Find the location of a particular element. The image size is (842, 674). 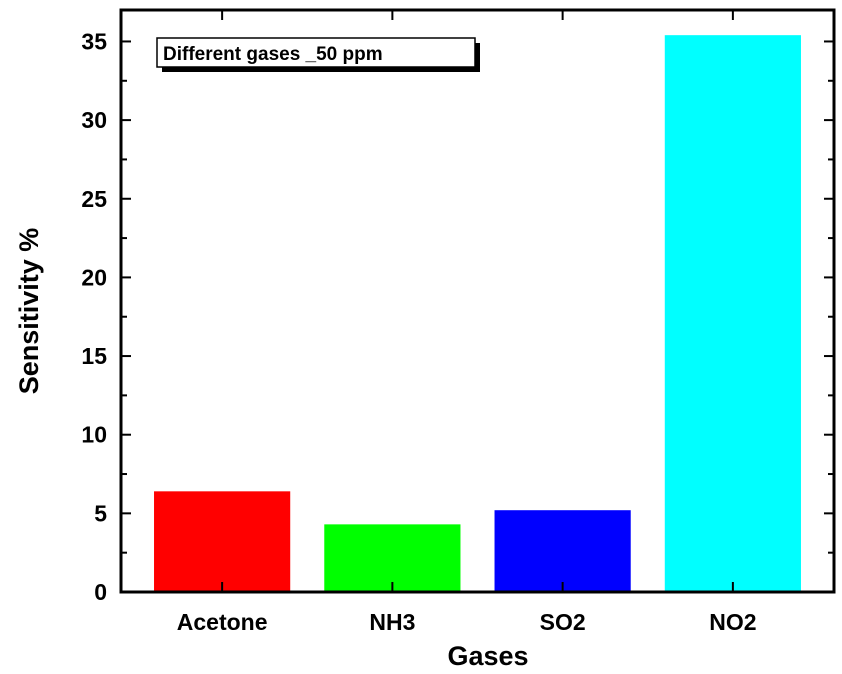

x-tick-label-no2: NO2 is located at coordinates (732, 622).